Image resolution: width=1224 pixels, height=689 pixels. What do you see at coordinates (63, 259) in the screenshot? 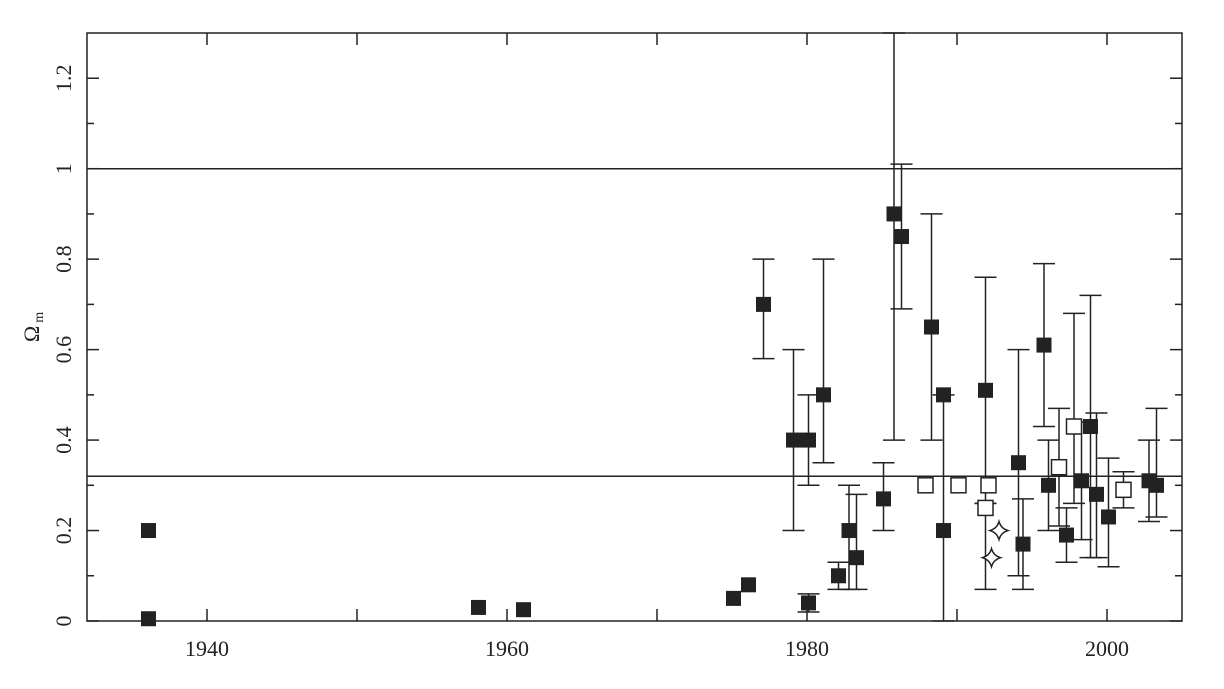
I see `y-tick-label: 0.8` at bounding box center [63, 259].